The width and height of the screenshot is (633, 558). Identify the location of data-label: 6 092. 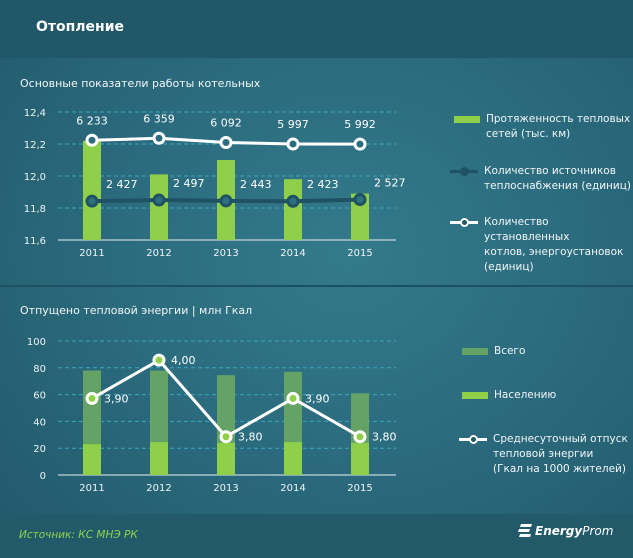
(226, 123).